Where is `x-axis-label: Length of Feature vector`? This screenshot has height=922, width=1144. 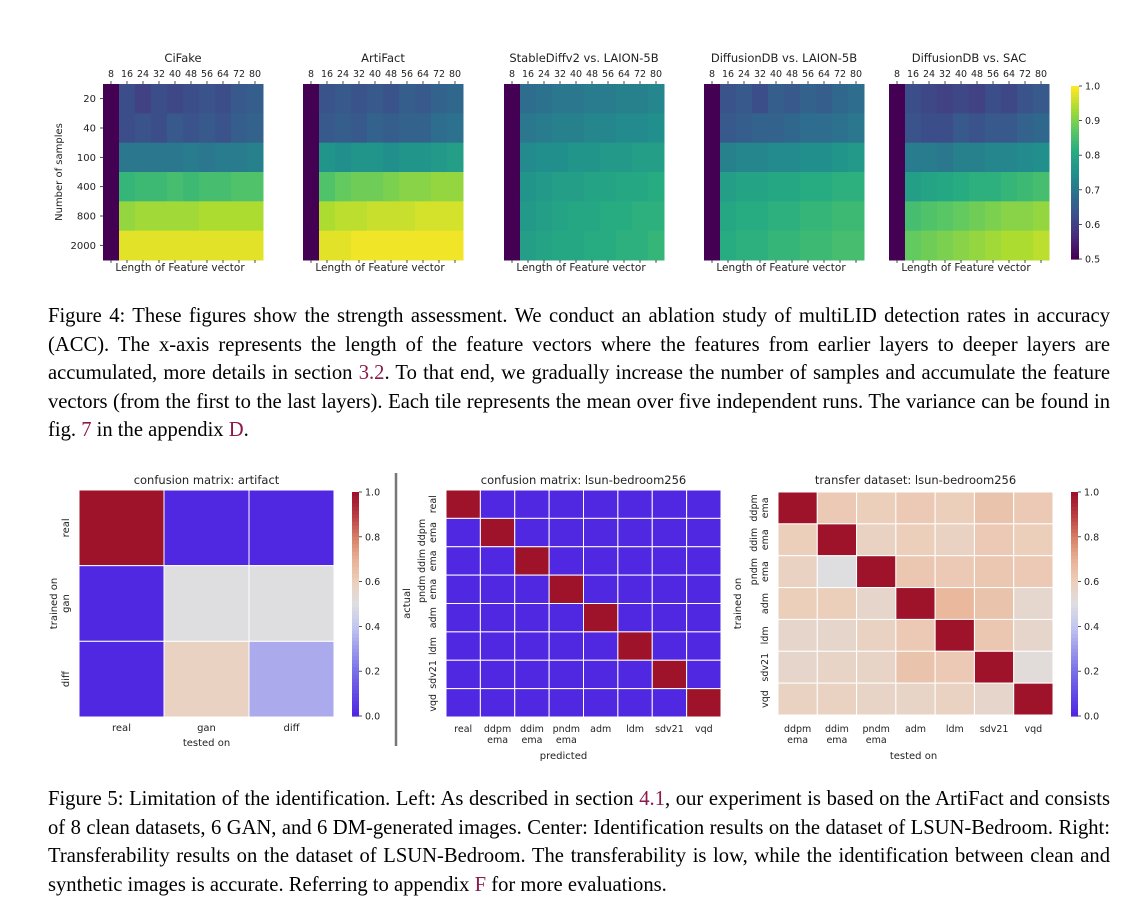
x-axis-label: Length of Feature vector is located at coordinates (180, 268).